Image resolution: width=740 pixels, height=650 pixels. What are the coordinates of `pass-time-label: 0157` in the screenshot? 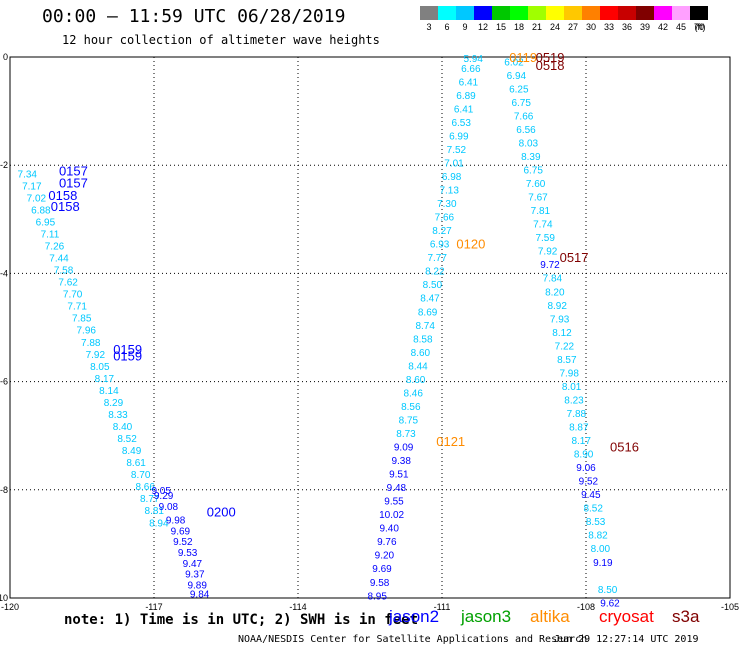 It's located at (73, 171).